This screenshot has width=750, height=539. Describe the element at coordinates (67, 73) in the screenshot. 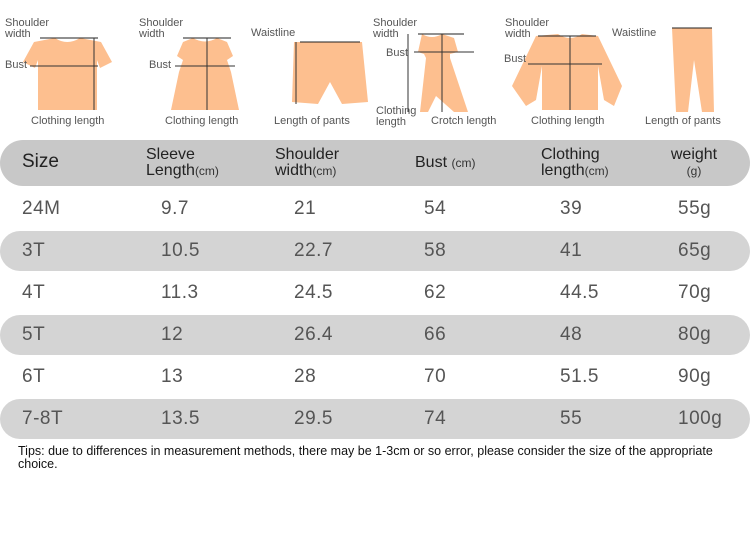

I see `tshirt-icon` at that location.